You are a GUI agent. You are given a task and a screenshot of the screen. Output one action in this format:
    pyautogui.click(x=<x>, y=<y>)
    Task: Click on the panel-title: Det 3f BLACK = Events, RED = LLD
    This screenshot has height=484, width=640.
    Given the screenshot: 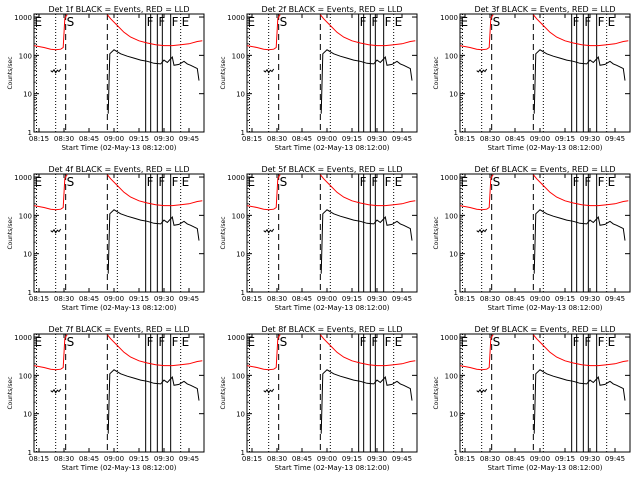 What is the action you would take?
    pyautogui.click(x=544, y=9)
    